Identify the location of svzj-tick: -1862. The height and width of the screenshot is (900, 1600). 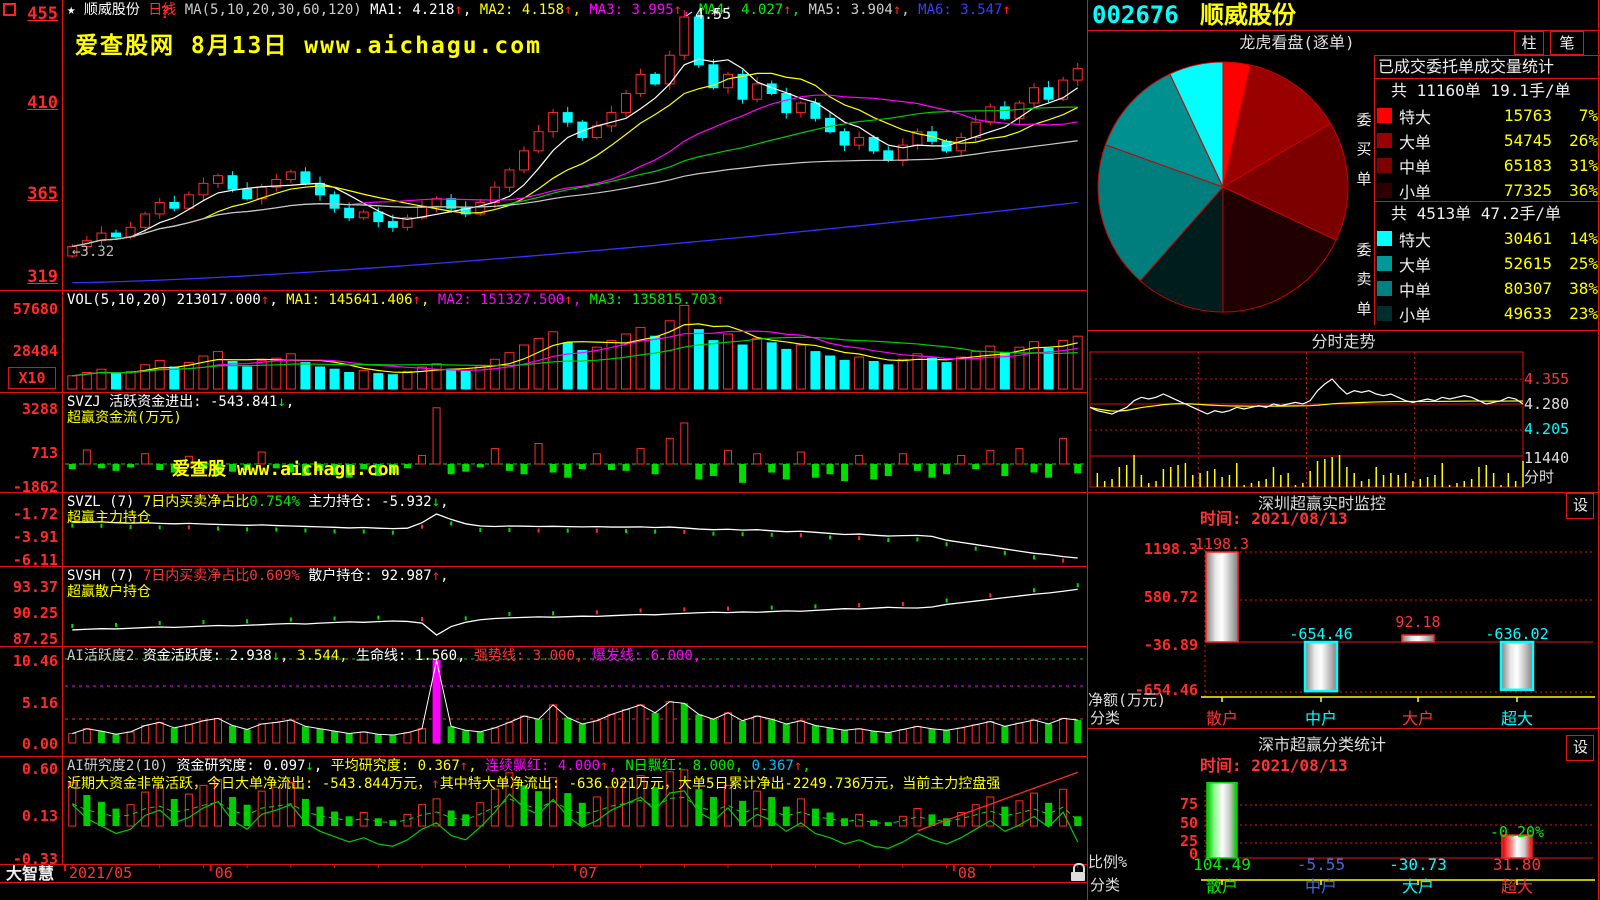
(35, 487).